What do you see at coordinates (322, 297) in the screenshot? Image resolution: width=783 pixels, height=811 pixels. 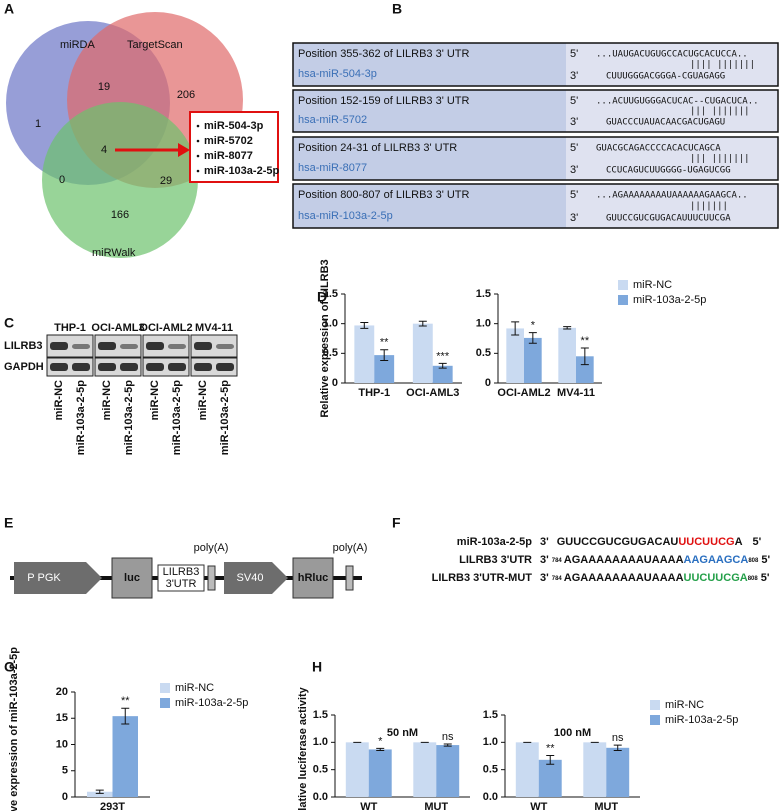 I see `panel-label: D` at bounding box center [322, 297].